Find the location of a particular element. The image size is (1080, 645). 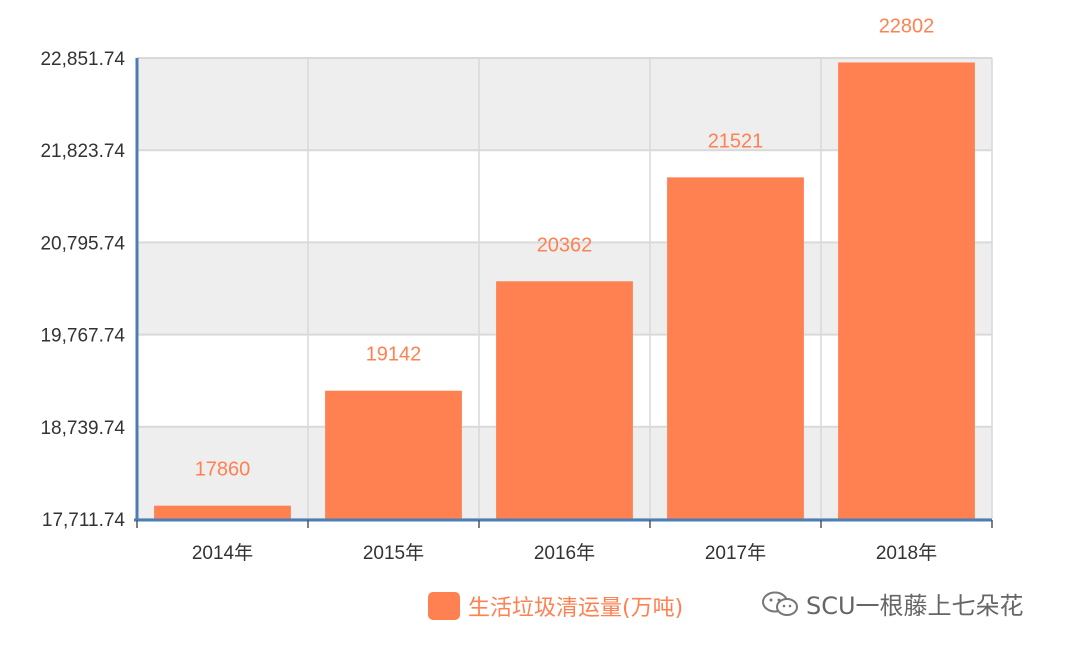

wechat-icon is located at coordinates (780, 603).